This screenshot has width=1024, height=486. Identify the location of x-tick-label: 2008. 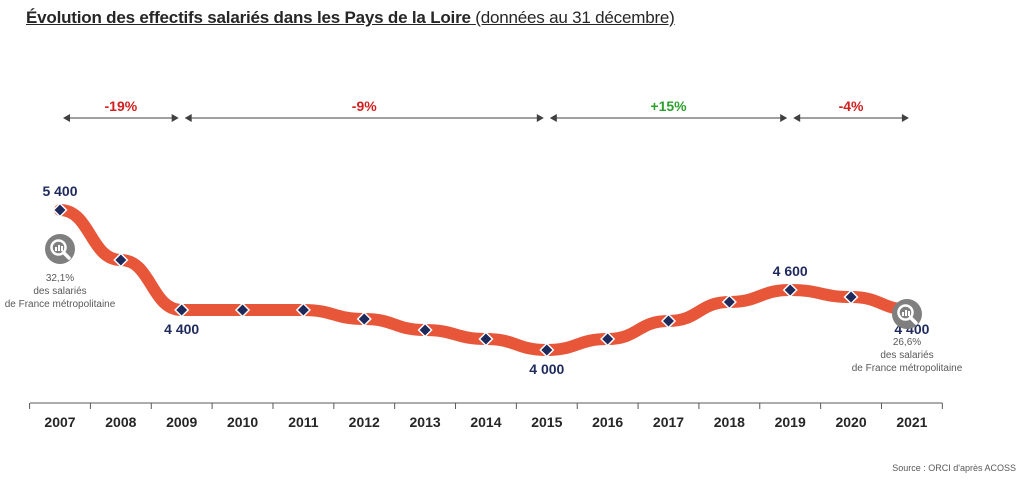
(120, 422).